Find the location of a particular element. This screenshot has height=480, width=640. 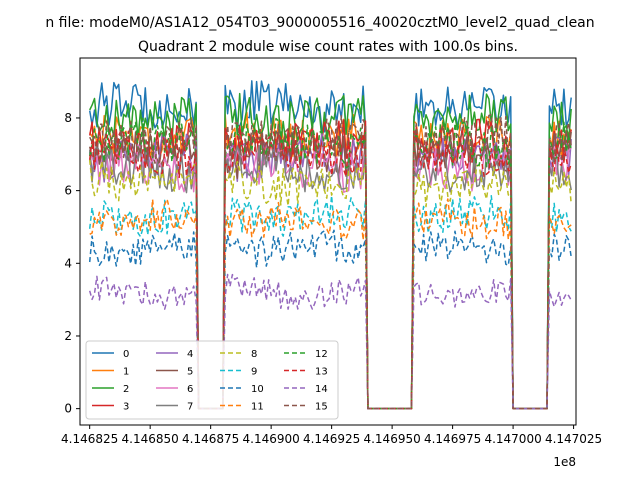

y-axis: 0 2 4 6 8 is located at coordinates (72, 263).